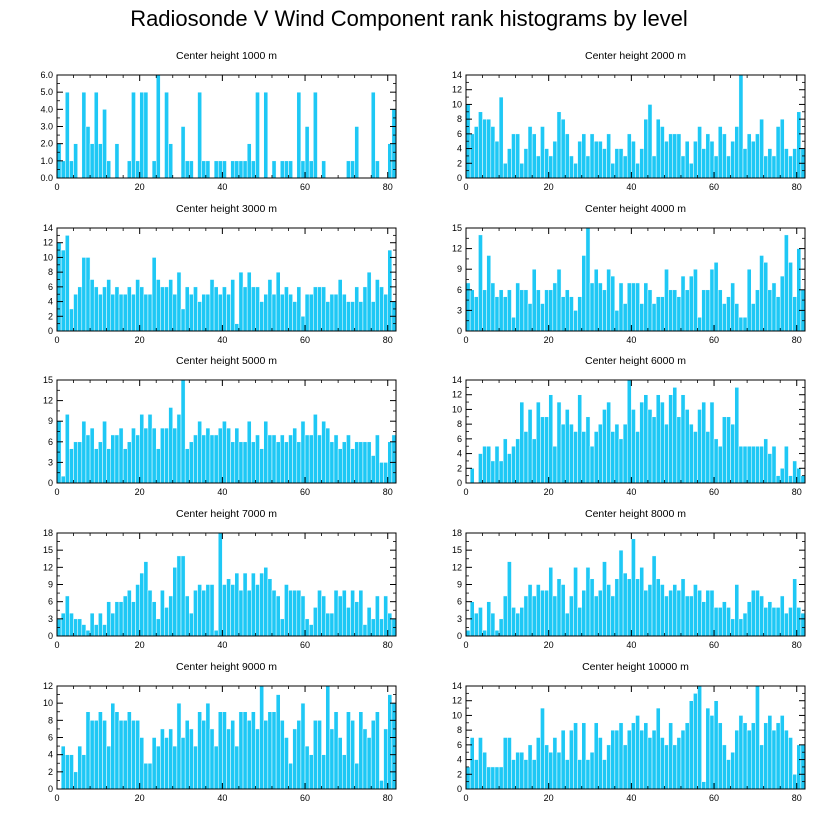 The height and width of the screenshot is (824, 818). What do you see at coordinates (48, 533) in the screenshot?
I see `y-tick-label: 18` at bounding box center [48, 533].